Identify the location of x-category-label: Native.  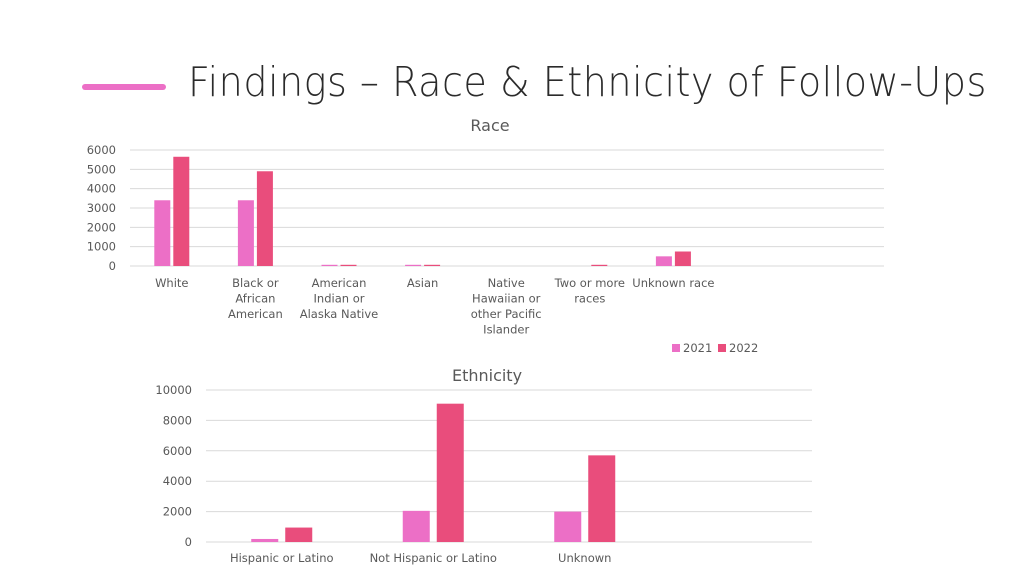
(506, 283).